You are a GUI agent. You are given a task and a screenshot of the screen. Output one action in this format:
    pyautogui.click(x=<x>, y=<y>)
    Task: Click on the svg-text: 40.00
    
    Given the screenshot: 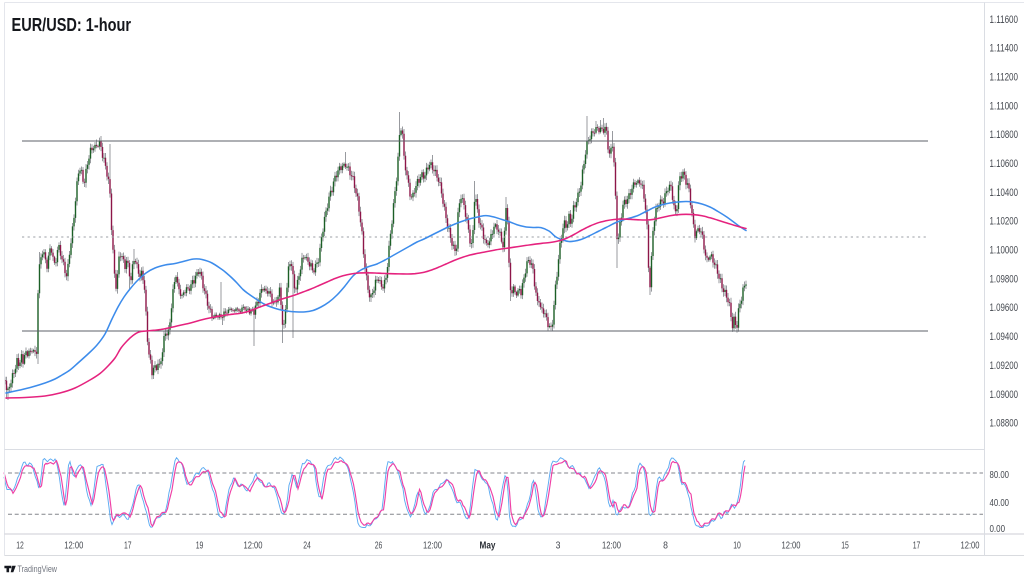 What is the action you would take?
    pyautogui.click(x=1000, y=503)
    